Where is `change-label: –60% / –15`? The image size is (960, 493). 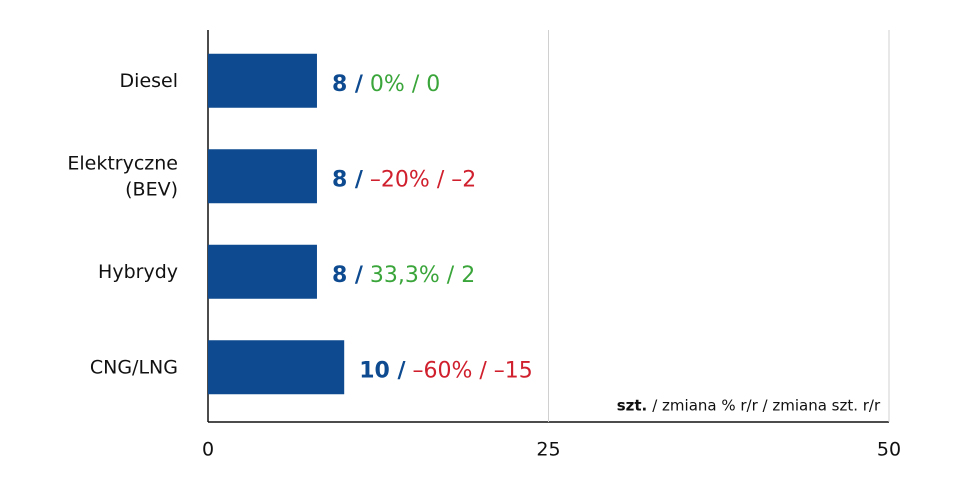
change-label: –60% / –15 is located at coordinates (472, 370).